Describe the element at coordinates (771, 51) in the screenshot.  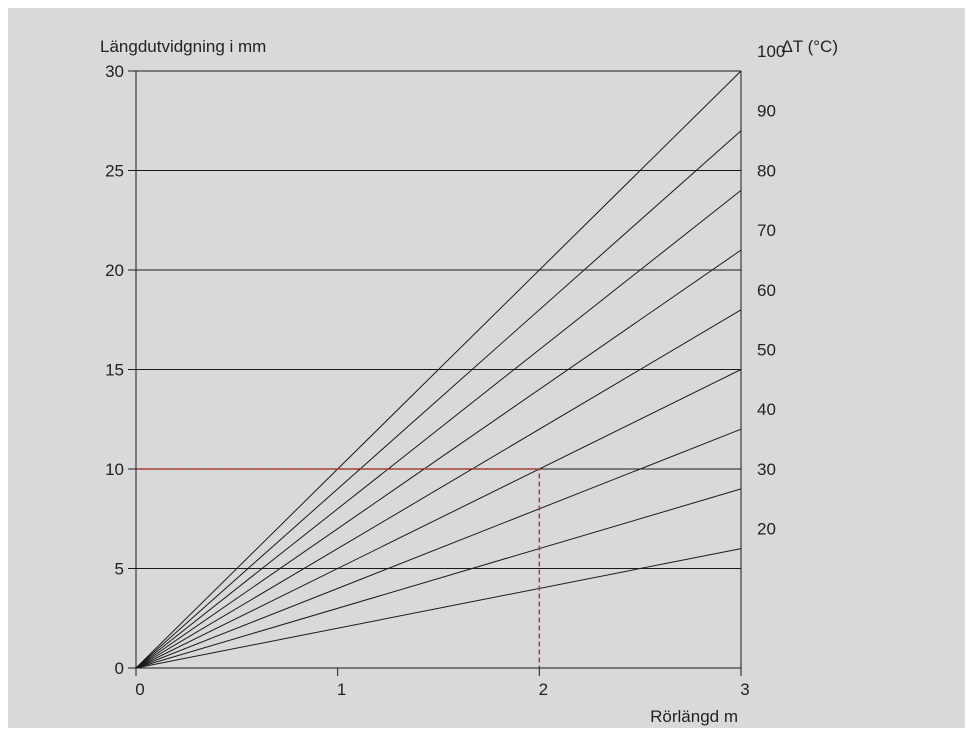
I see `series-label-100: 100` at that location.